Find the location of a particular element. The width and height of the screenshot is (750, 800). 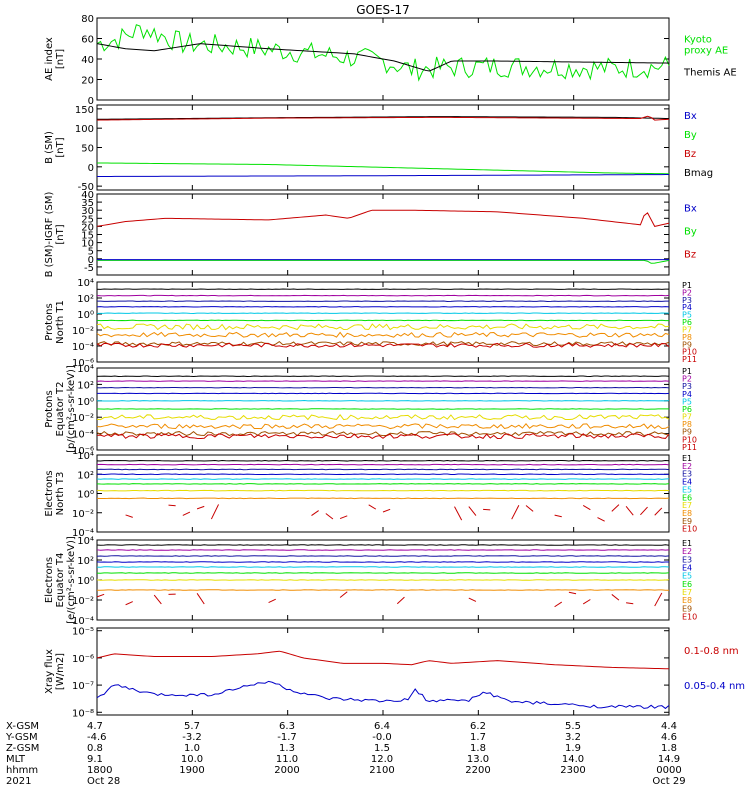

y-axis-label-line: Protons is located at coordinates (49, 408).